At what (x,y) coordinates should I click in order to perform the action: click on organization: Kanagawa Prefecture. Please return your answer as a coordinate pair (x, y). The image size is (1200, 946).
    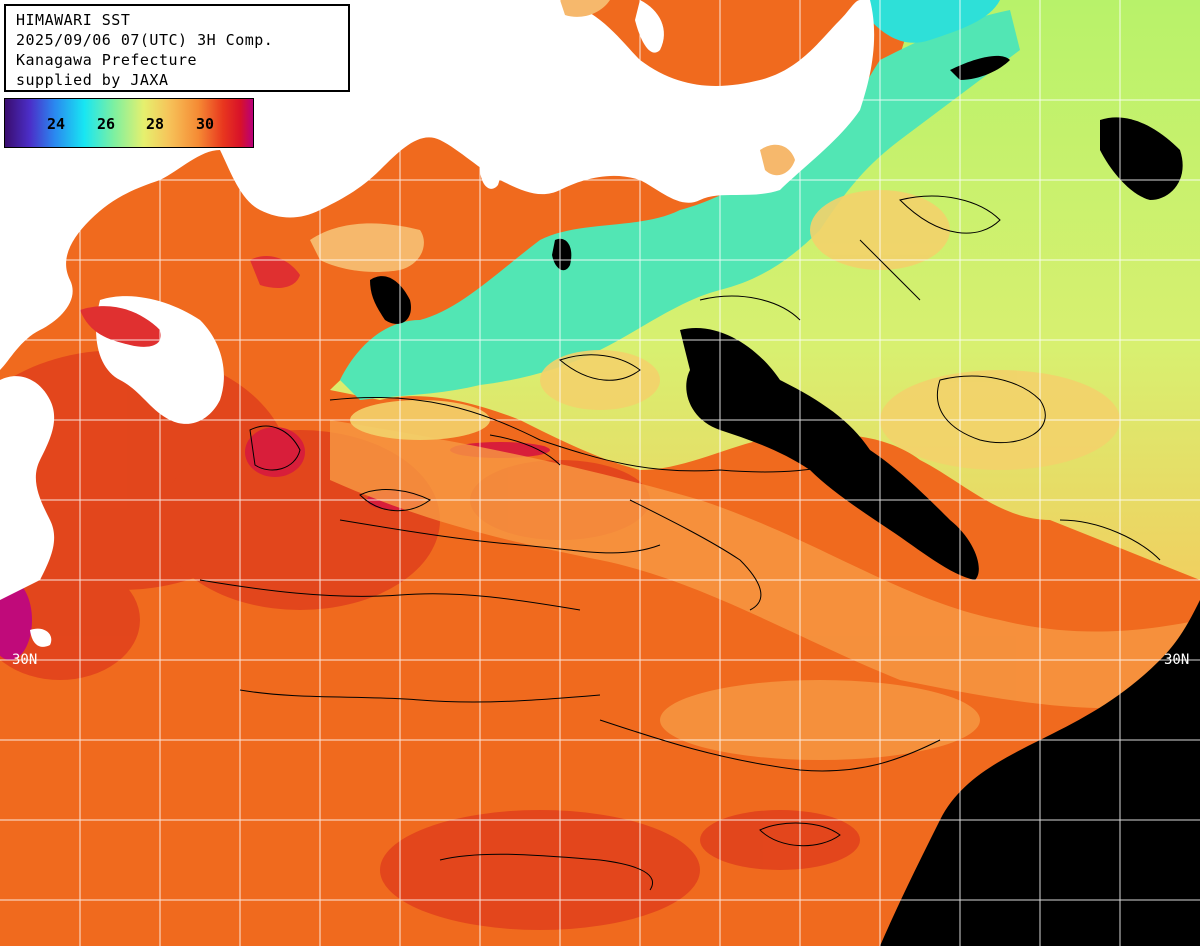
    Looking at the image, I should click on (107, 60).